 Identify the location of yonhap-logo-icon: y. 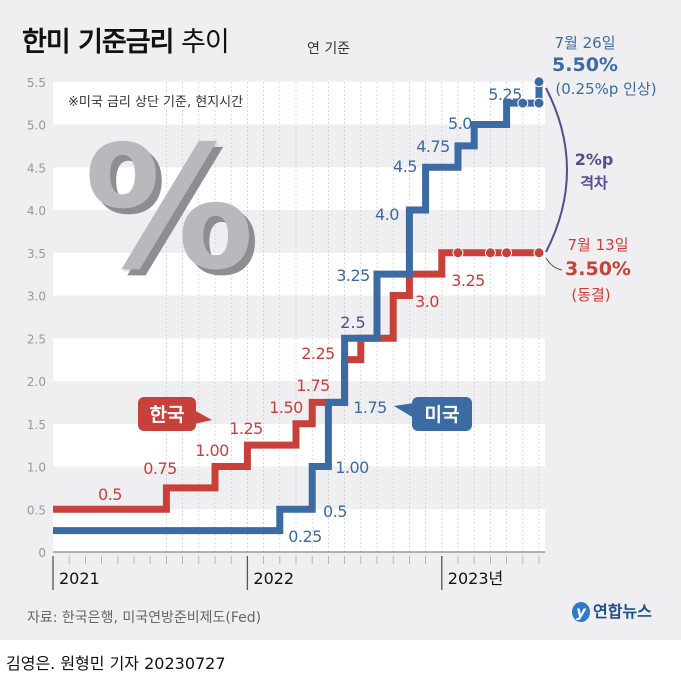
(581, 612).